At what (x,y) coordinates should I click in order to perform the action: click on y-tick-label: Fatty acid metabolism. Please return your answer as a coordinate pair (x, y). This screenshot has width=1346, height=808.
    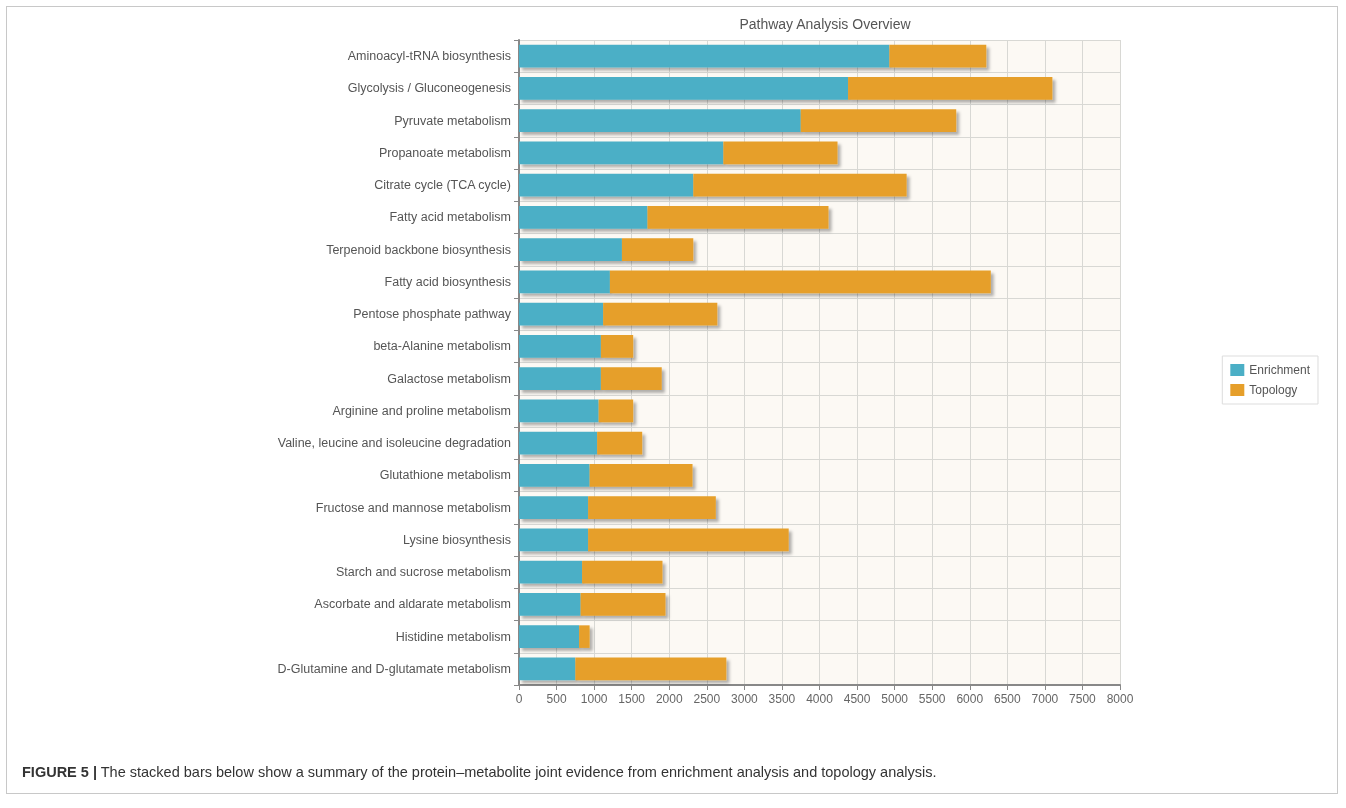
    Looking at the image, I should click on (450, 217).